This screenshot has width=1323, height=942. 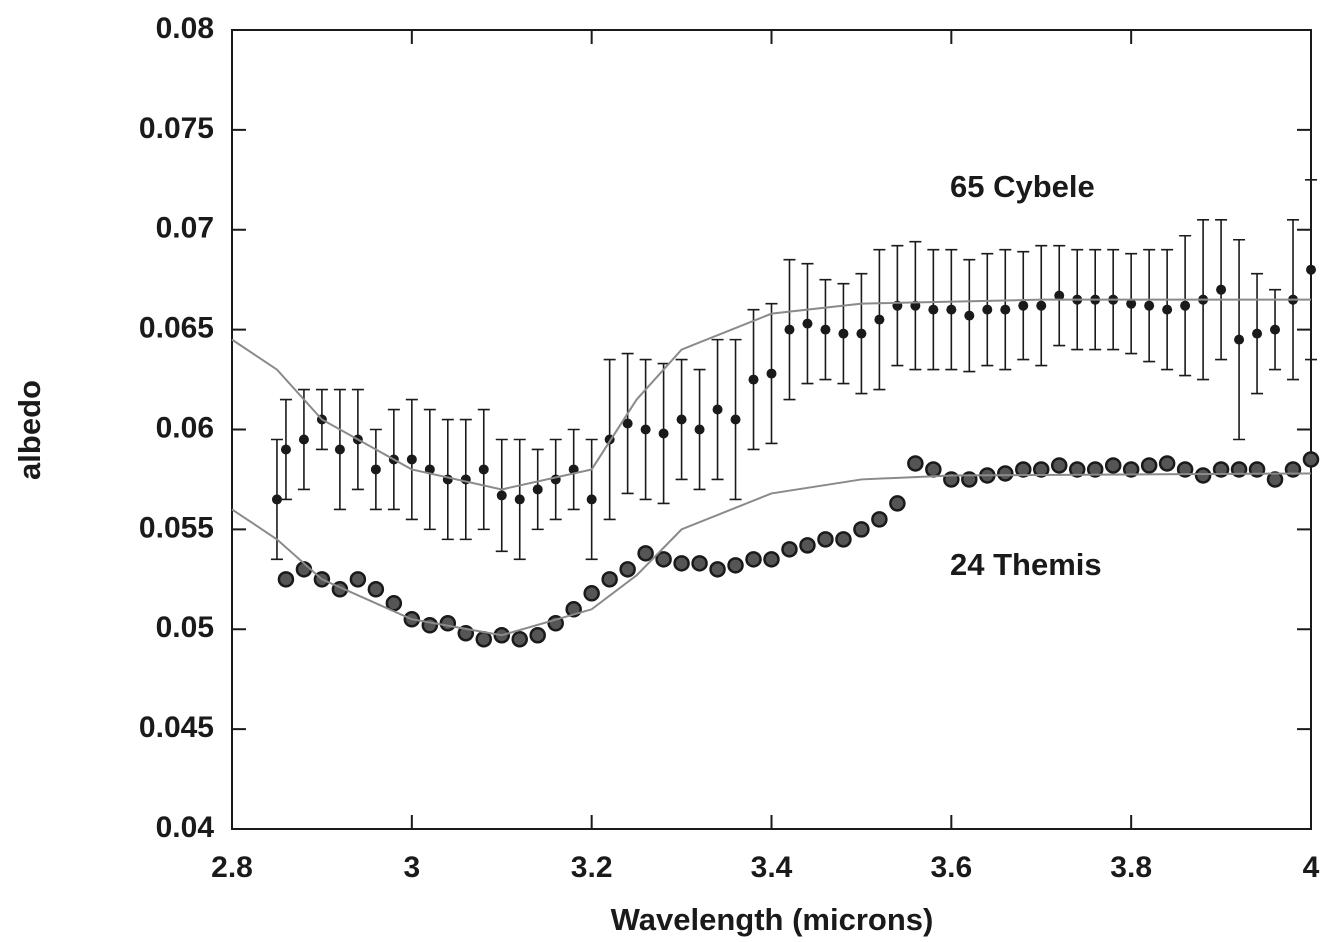 I want to click on model-line, so click(x=771, y=554).